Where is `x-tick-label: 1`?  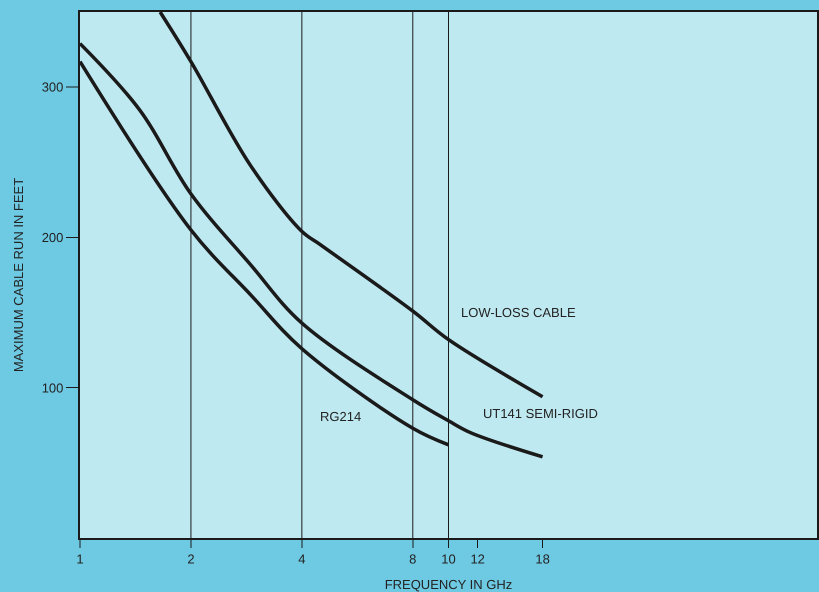 x-tick-label: 1 is located at coordinates (80, 559).